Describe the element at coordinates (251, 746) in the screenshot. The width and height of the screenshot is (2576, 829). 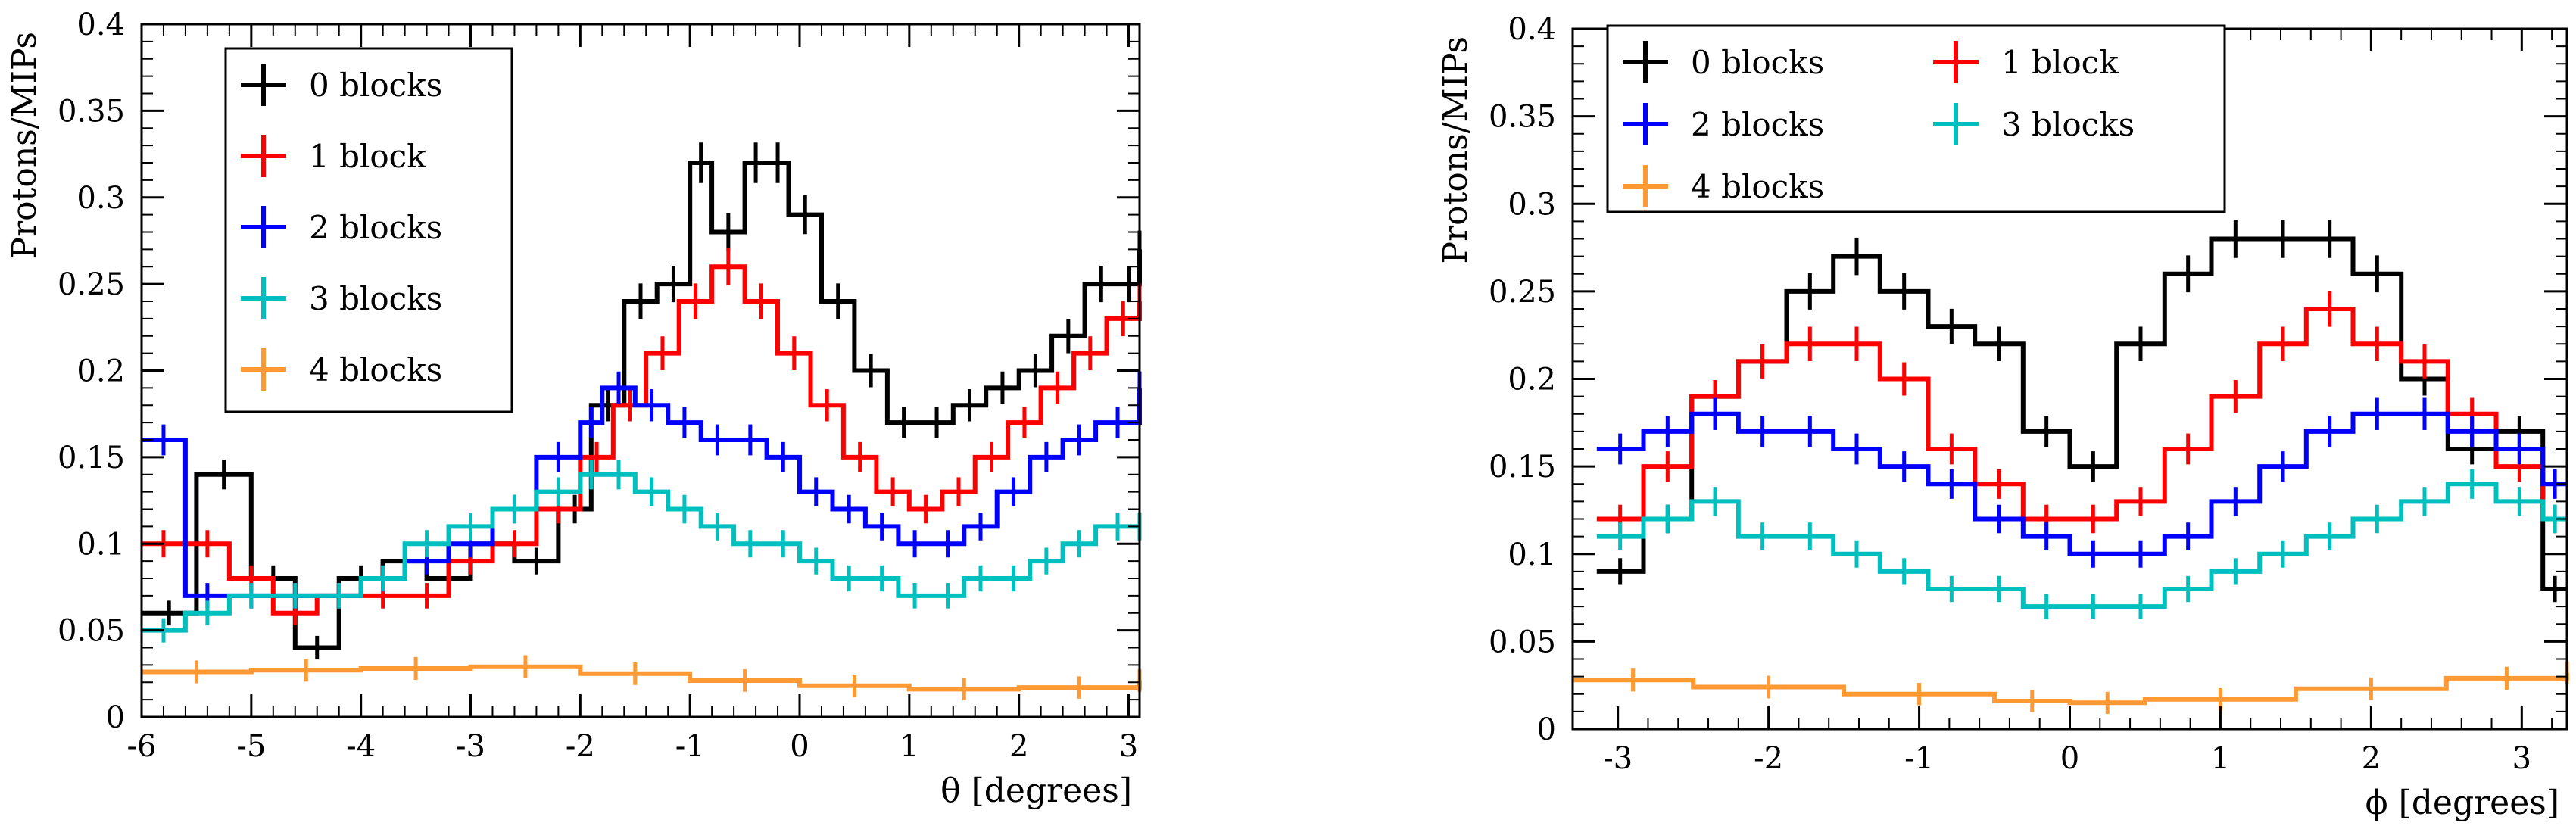
I see `x-tick-label: -5` at that location.